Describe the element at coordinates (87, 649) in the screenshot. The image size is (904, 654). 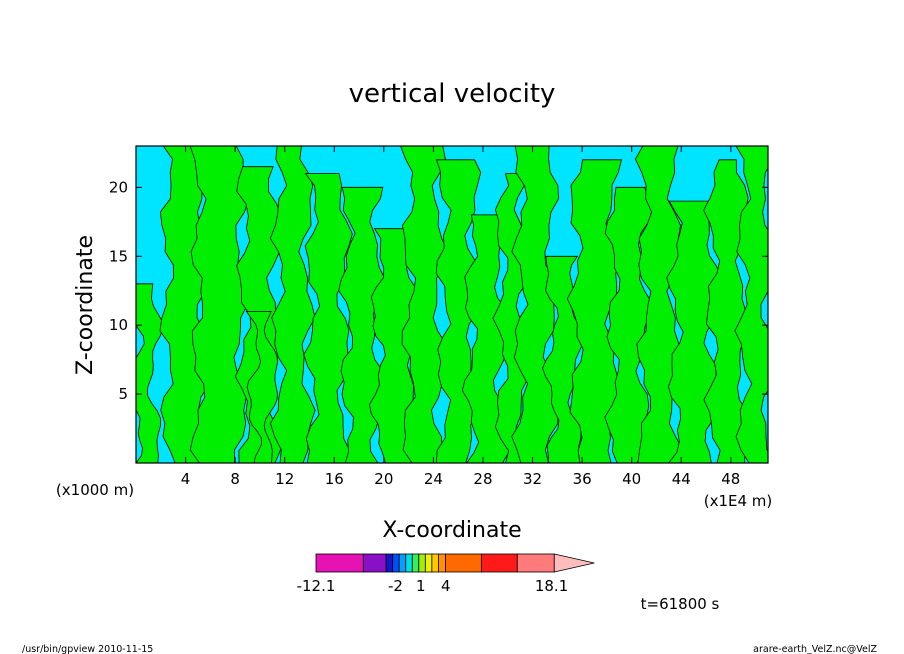
I see `footer-left: /usr/bin/gpview 2010-11-15` at that location.